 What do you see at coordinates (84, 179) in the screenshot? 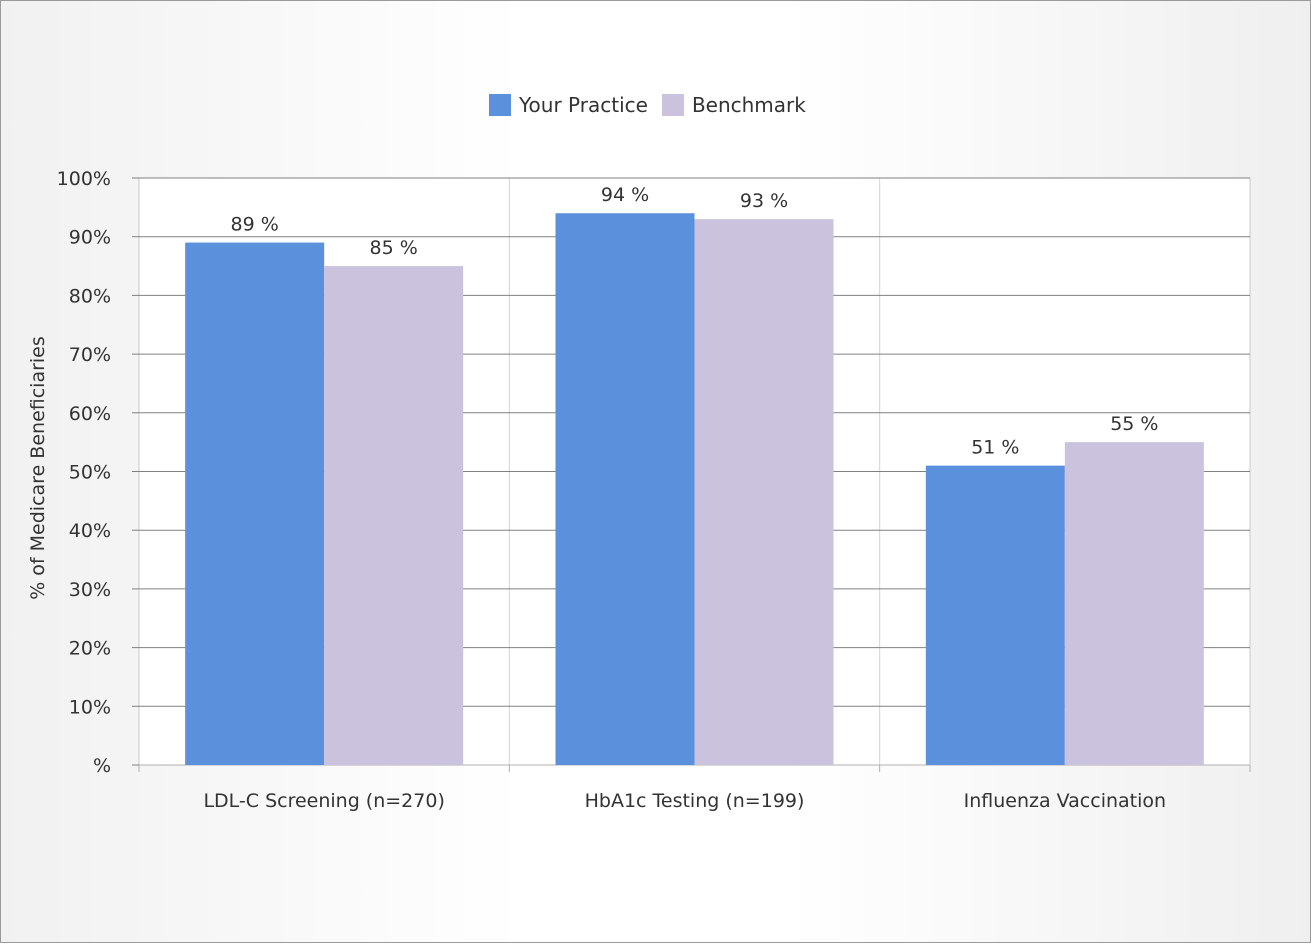
I see `y-tick-label: 100%` at bounding box center [84, 179].